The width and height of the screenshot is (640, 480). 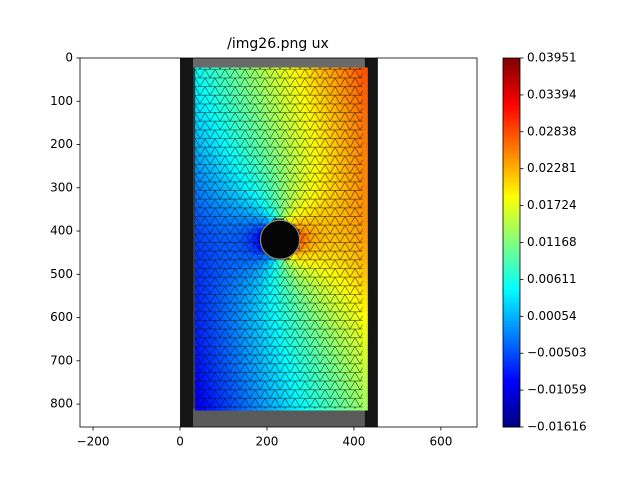 What do you see at coordinates (61, 317) in the screenshot?
I see `y-tick-label: 600` at bounding box center [61, 317].